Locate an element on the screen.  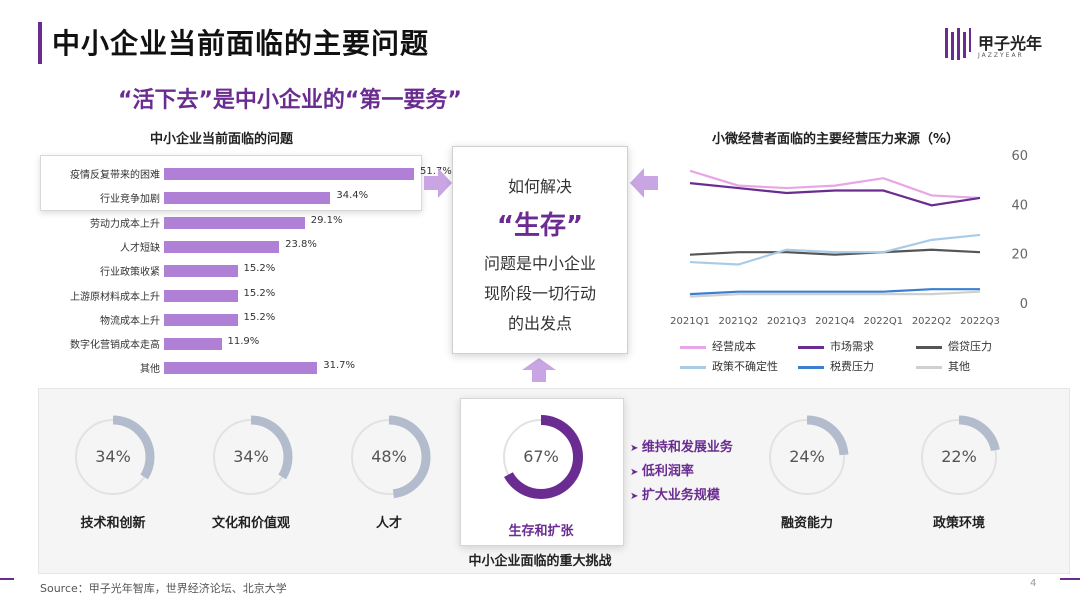
y-tick-label: 40 is located at coordinates (1019, 205).